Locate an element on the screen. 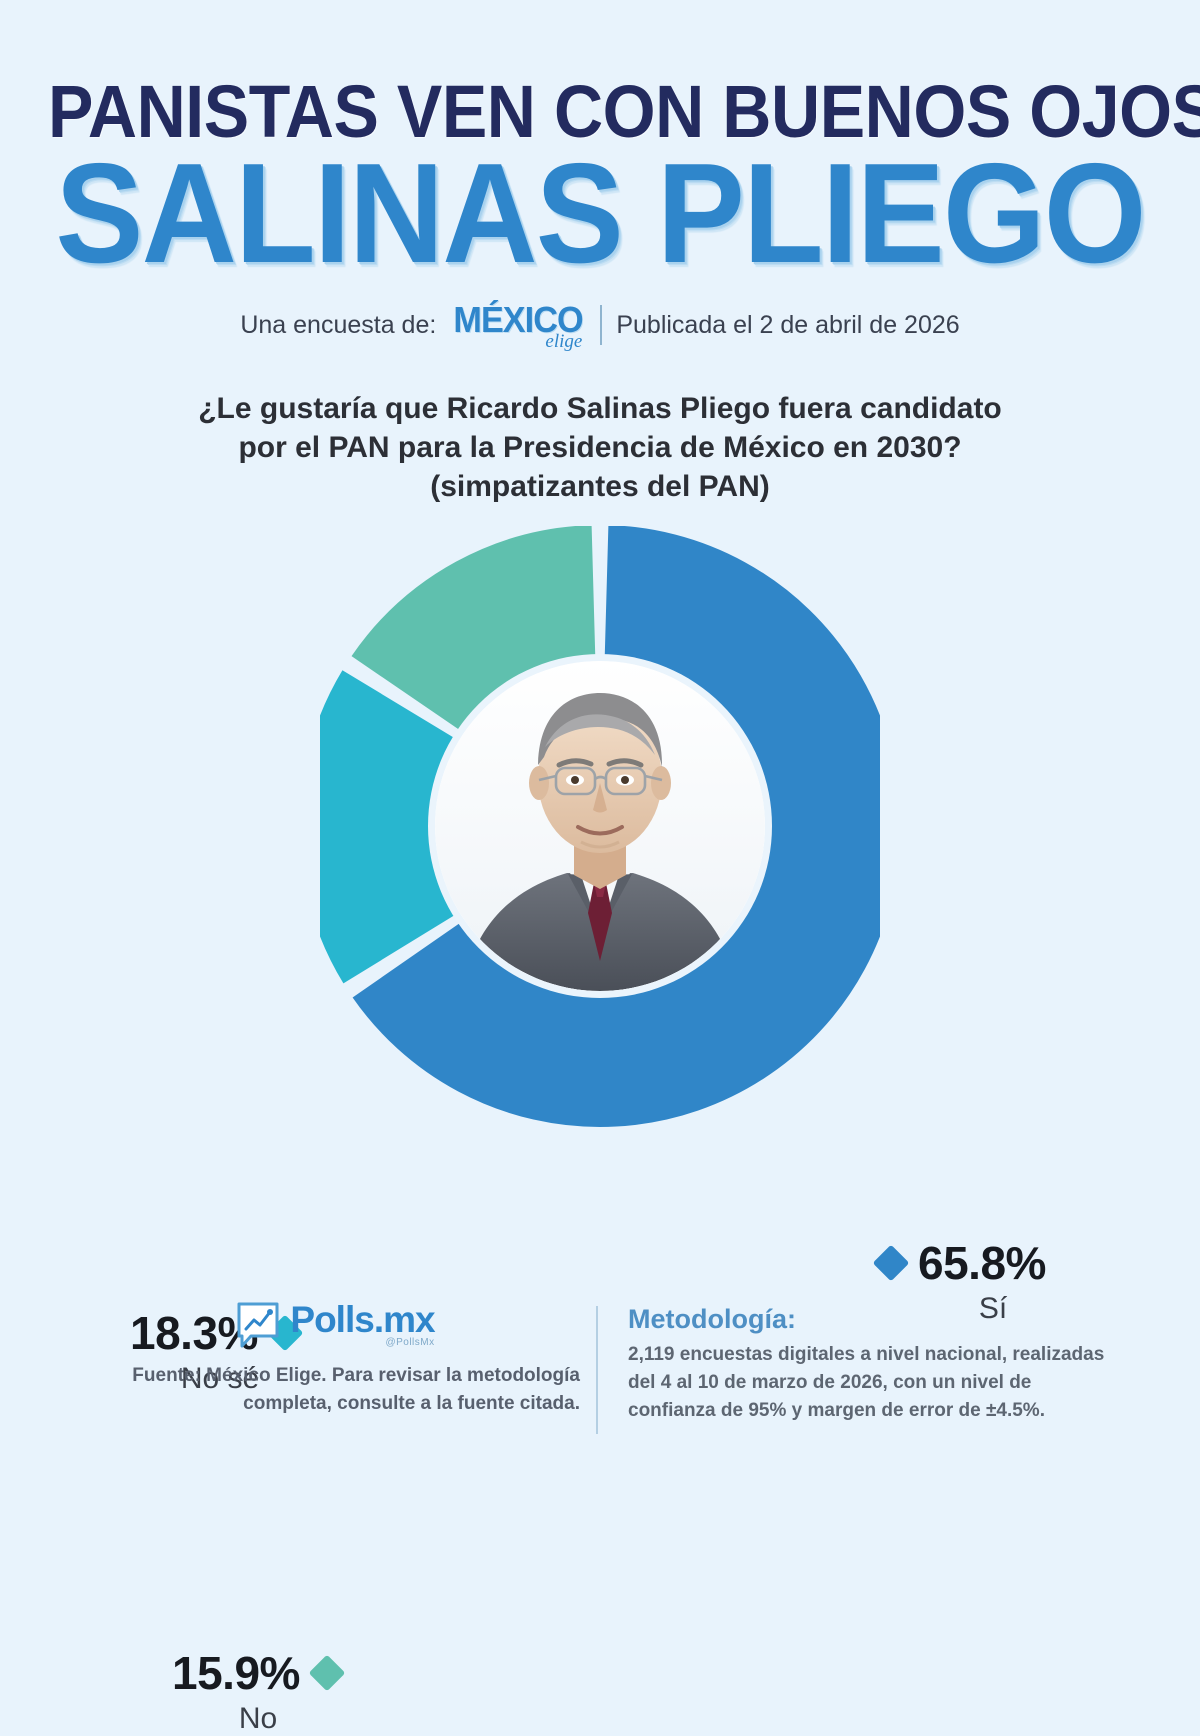 Image resolution: width=1200 pixels, height=1736 pixels. mexico-elige-logo: MÉXICO elige is located at coordinates (518, 325).